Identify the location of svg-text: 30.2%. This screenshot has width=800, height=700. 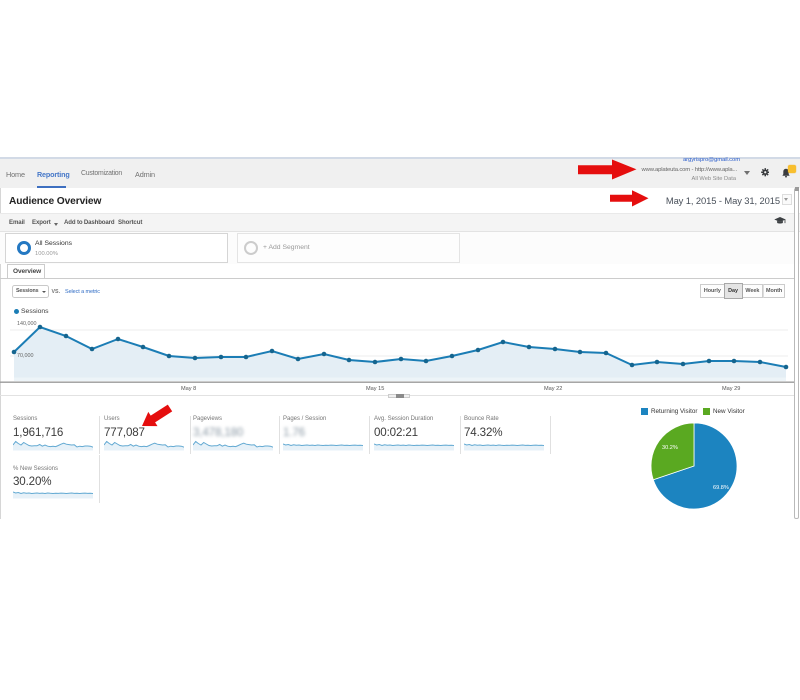
(670, 448).